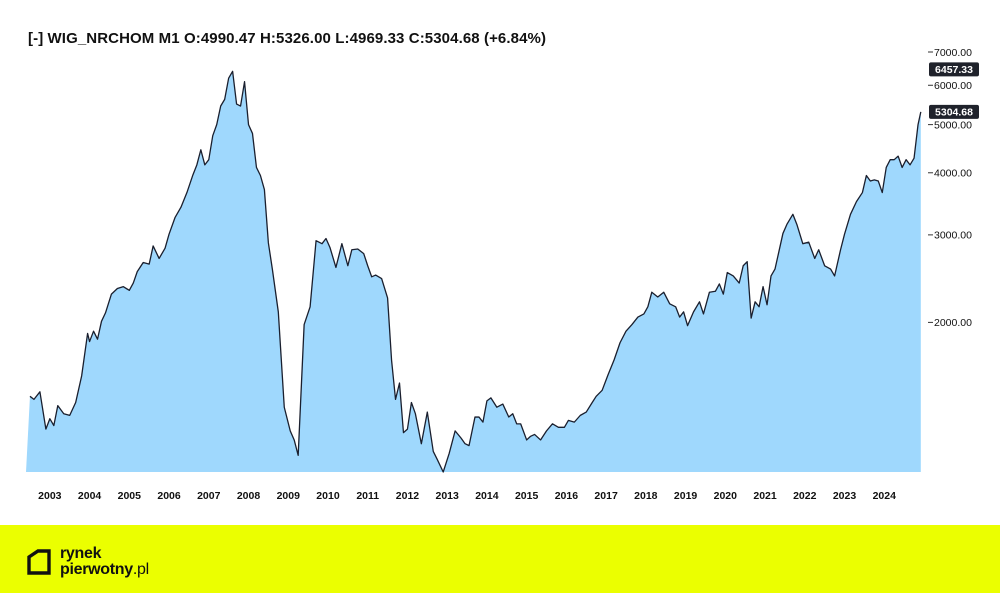  Describe the element at coordinates (500, 559) in the screenshot. I see `footer-banner` at that location.